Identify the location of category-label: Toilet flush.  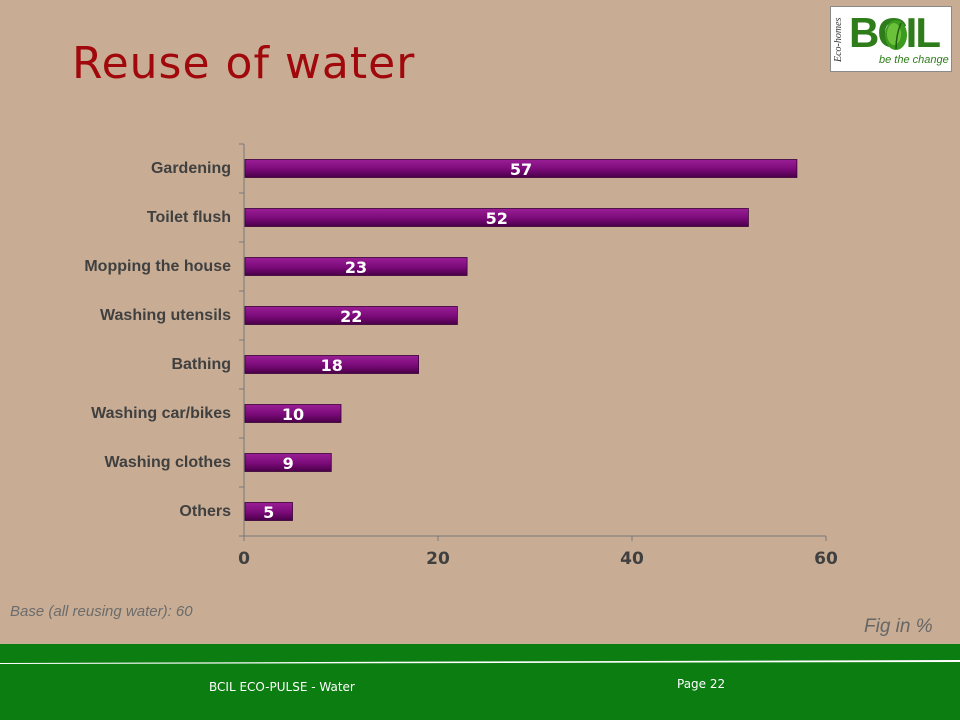
(189, 217).